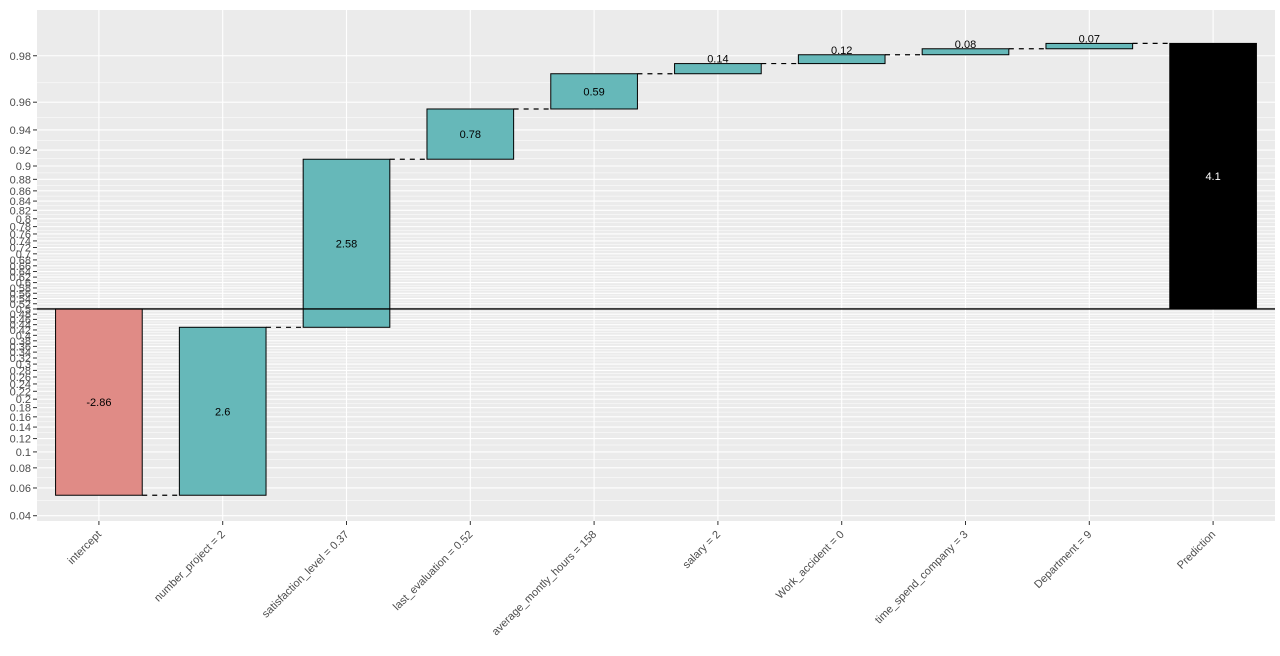  What do you see at coordinates (20, 228) in the screenshot?
I see `y-tick-label: 0.78` at bounding box center [20, 228].